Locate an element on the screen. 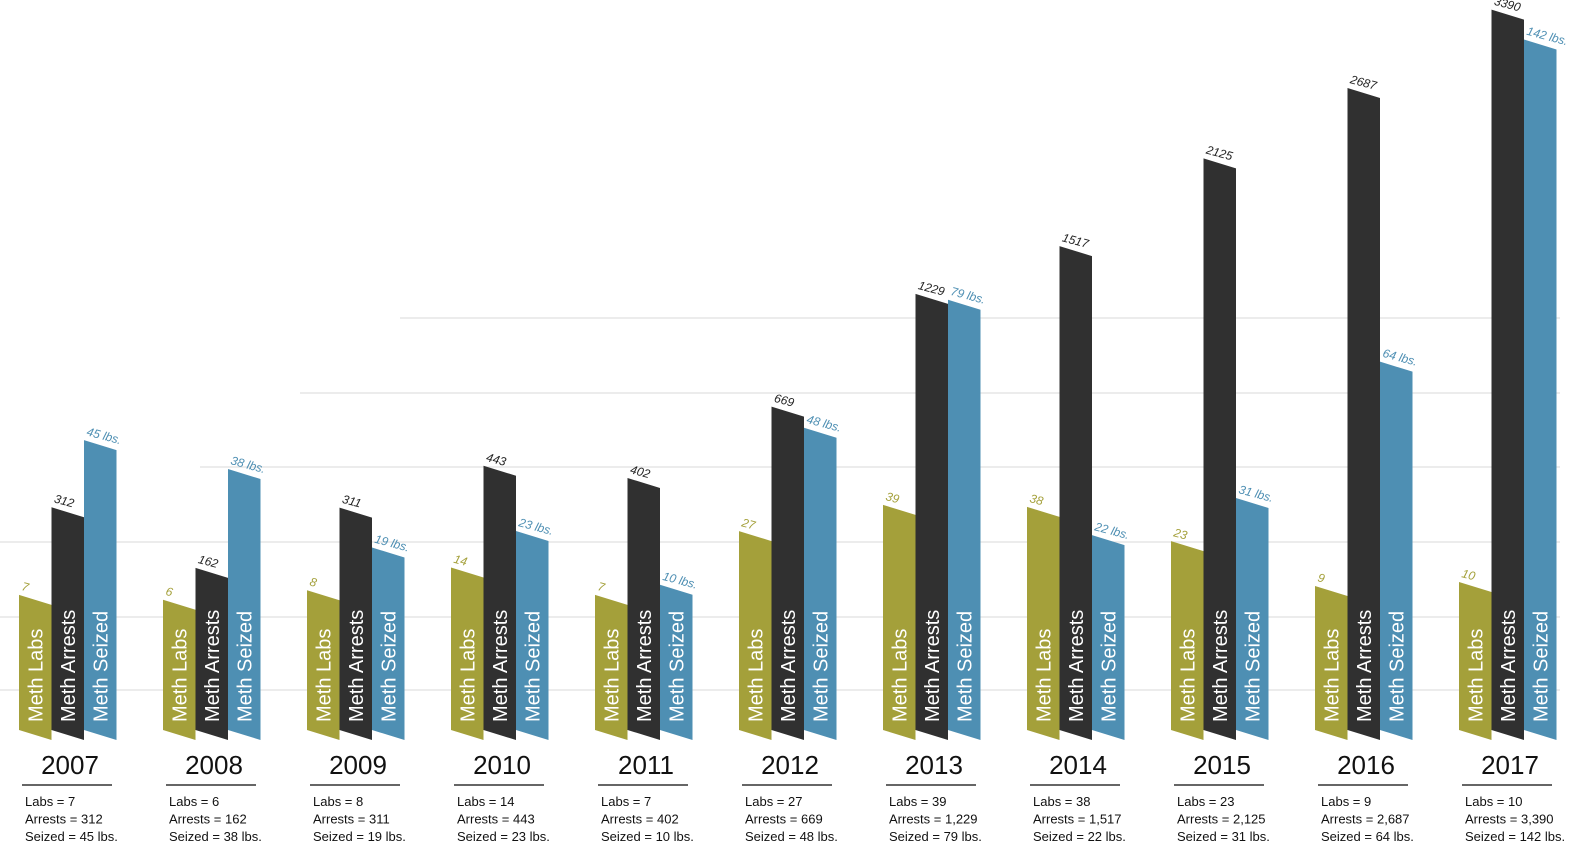 This screenshot has width=1590, height=854. value-label: 6 is located at coordinates (169, 591).